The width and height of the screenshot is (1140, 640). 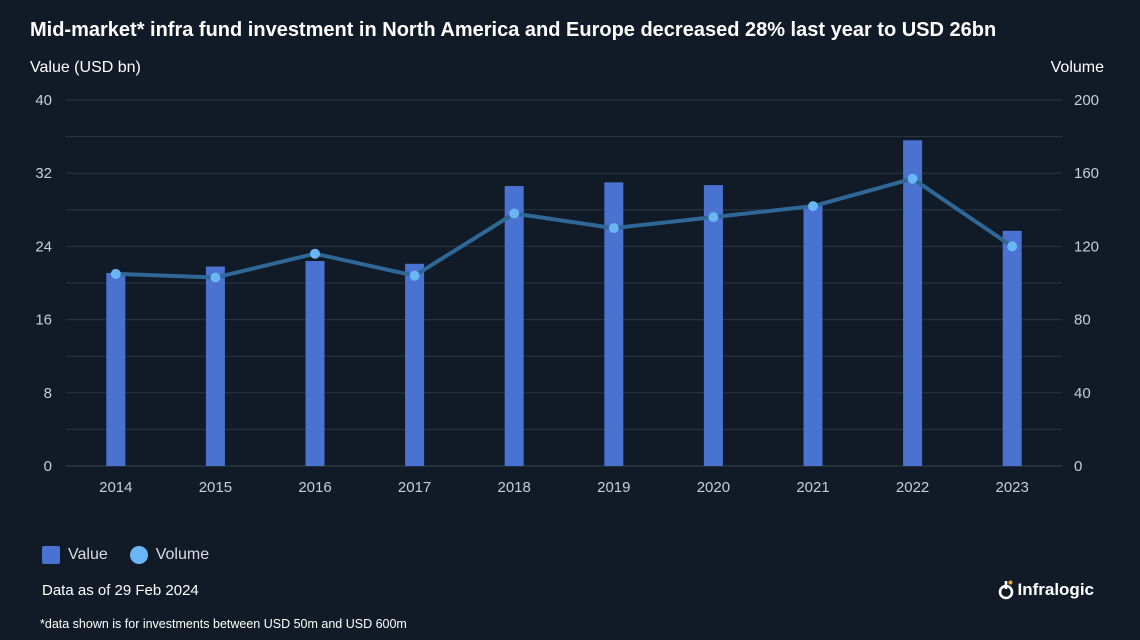 I want to click on volume-line, so click(x=564, y=228).